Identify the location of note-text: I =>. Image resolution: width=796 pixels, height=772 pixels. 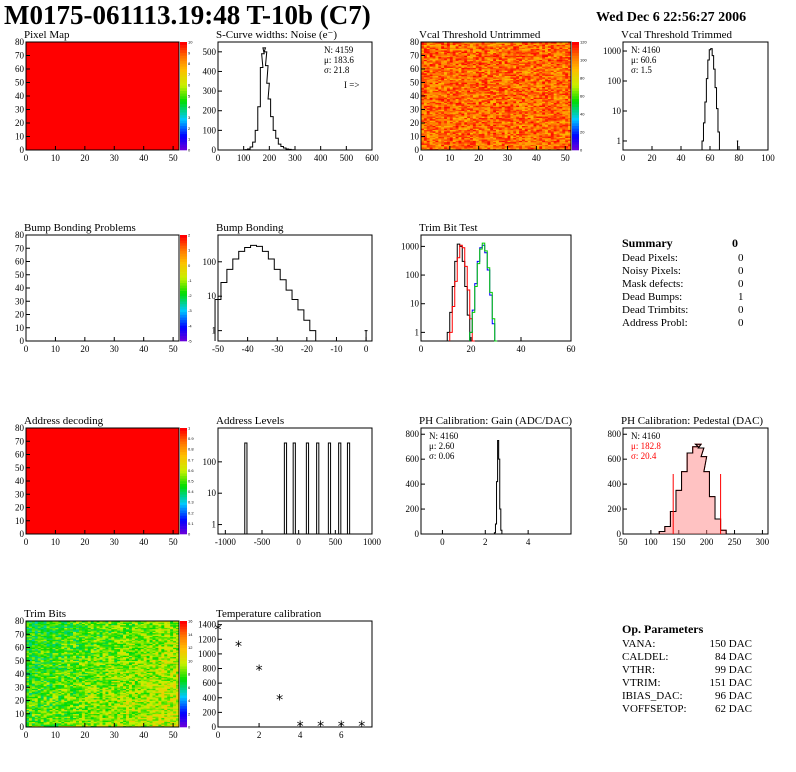
(351, 85).